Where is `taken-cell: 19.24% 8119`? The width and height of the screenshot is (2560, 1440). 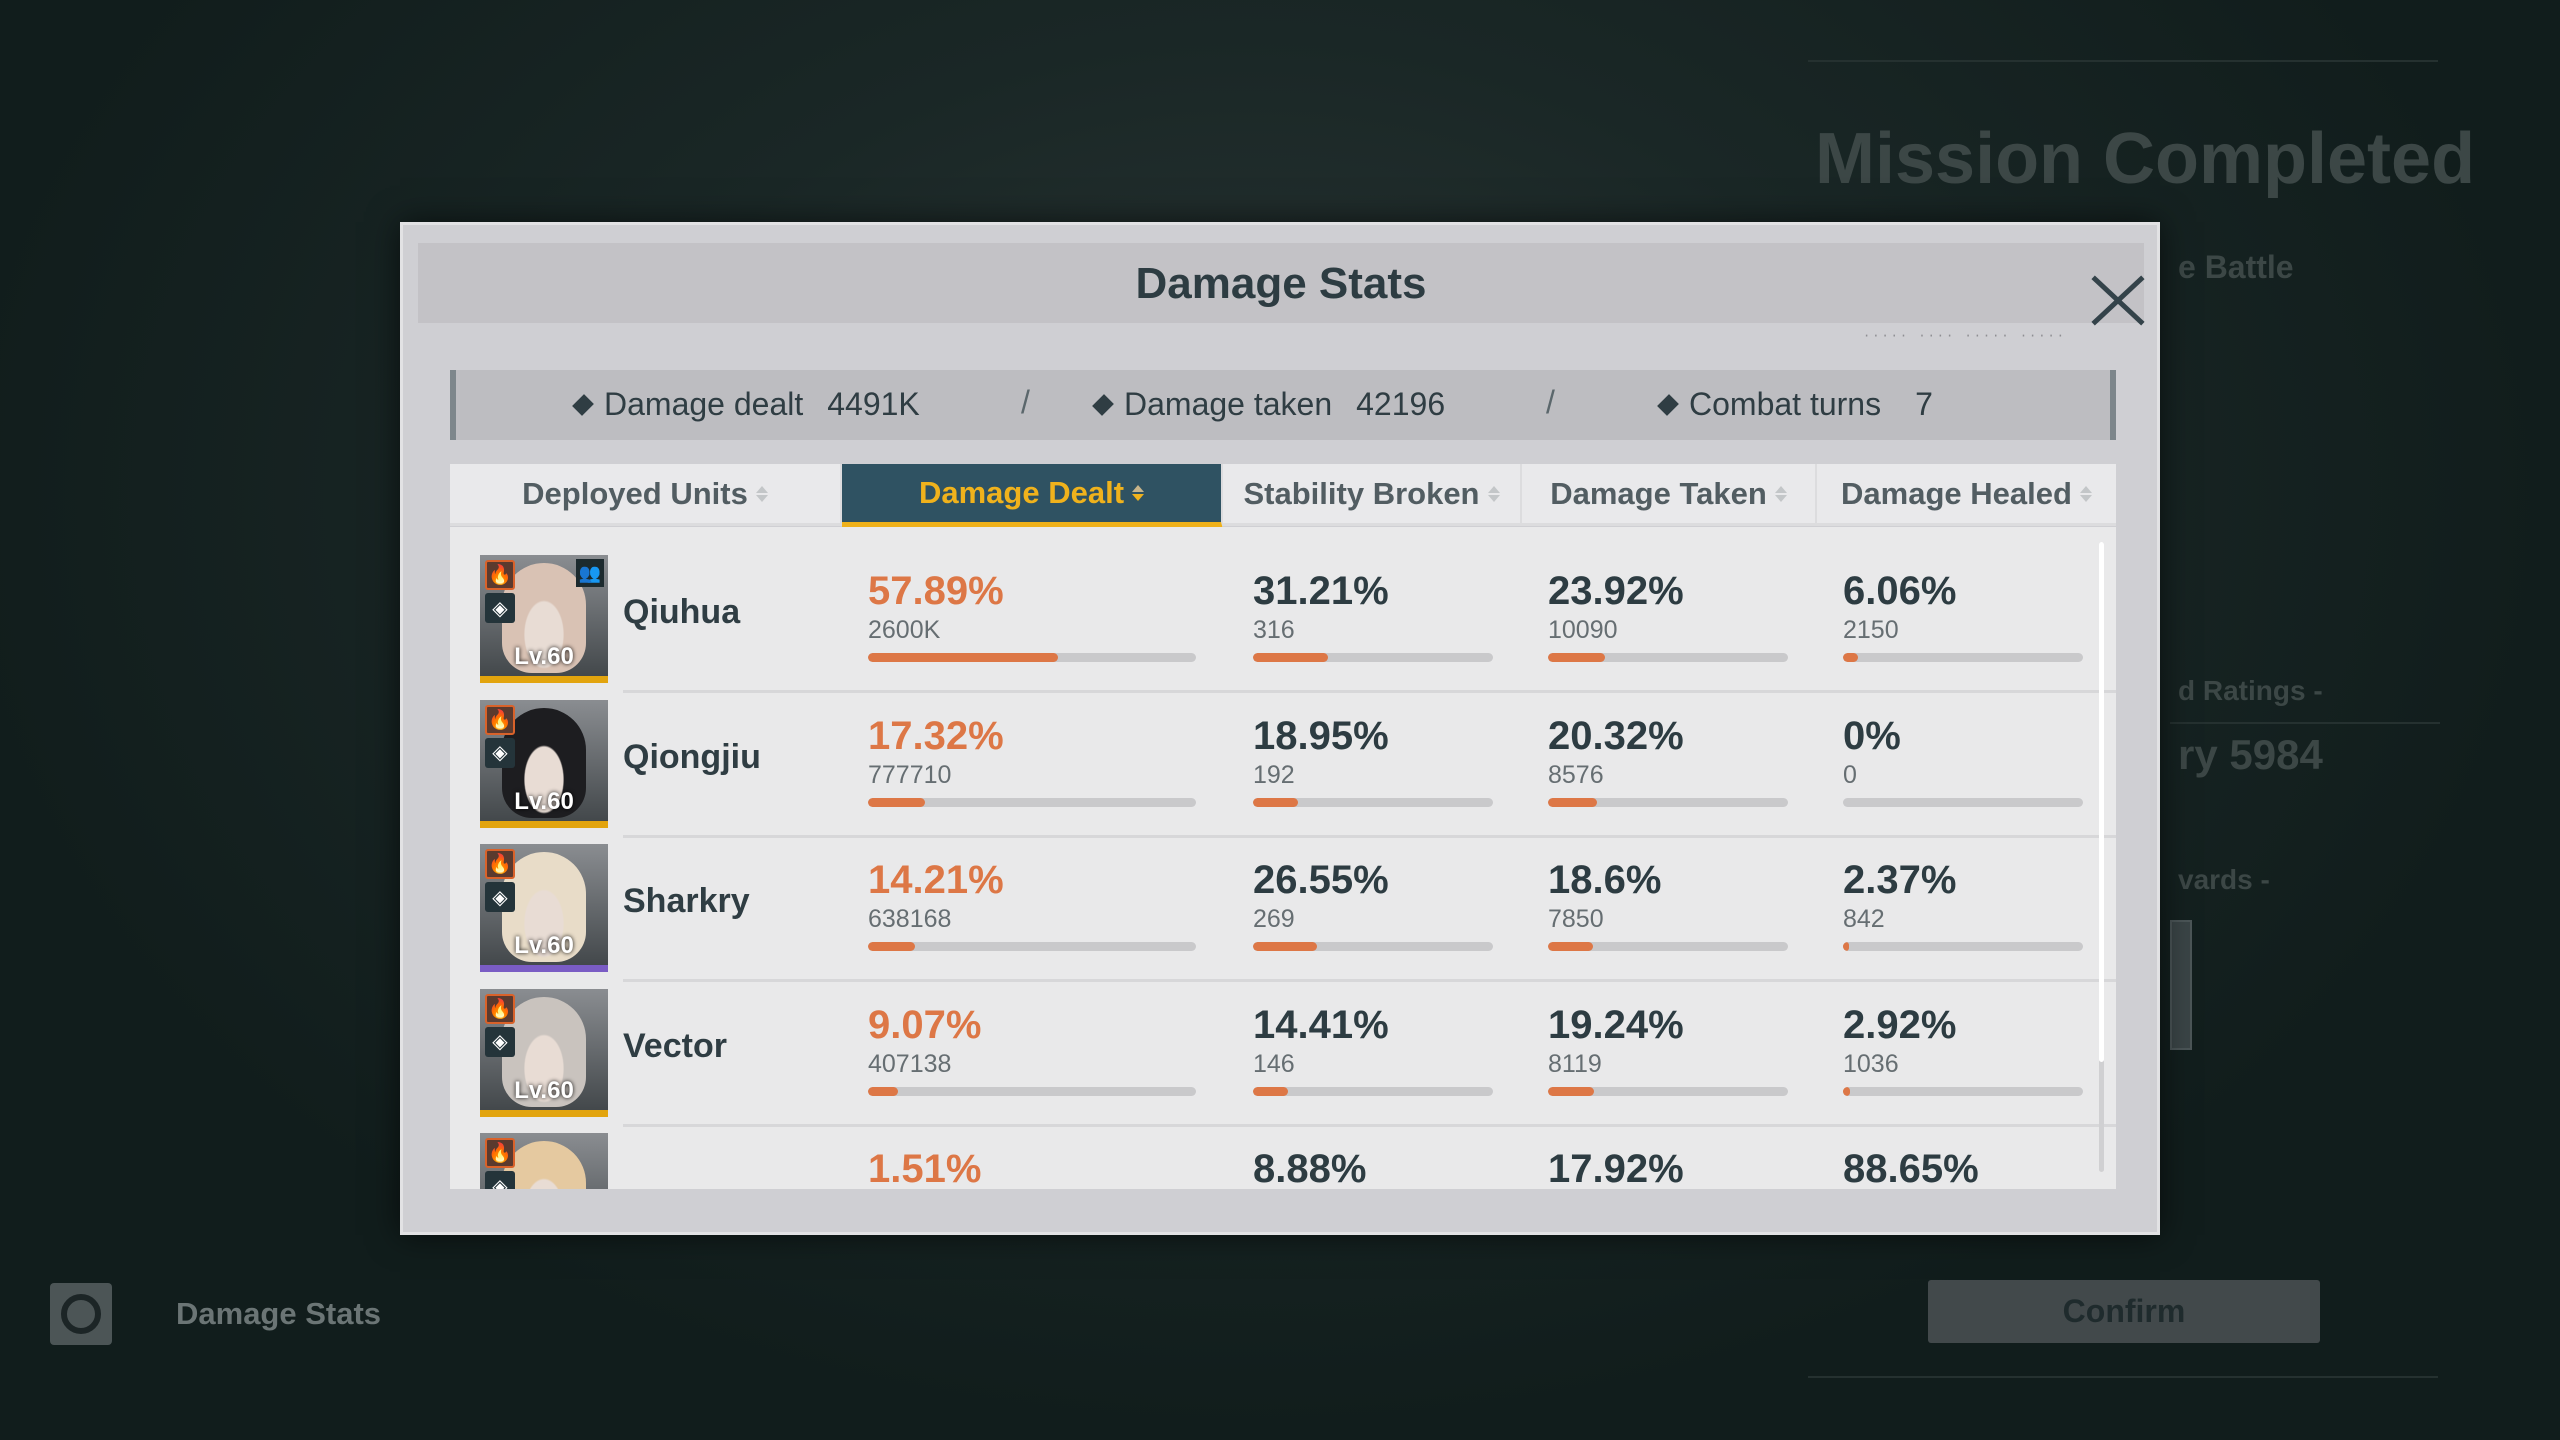
taken-cell: 19.24% 8119 is located at coordinates (1668, 1048).